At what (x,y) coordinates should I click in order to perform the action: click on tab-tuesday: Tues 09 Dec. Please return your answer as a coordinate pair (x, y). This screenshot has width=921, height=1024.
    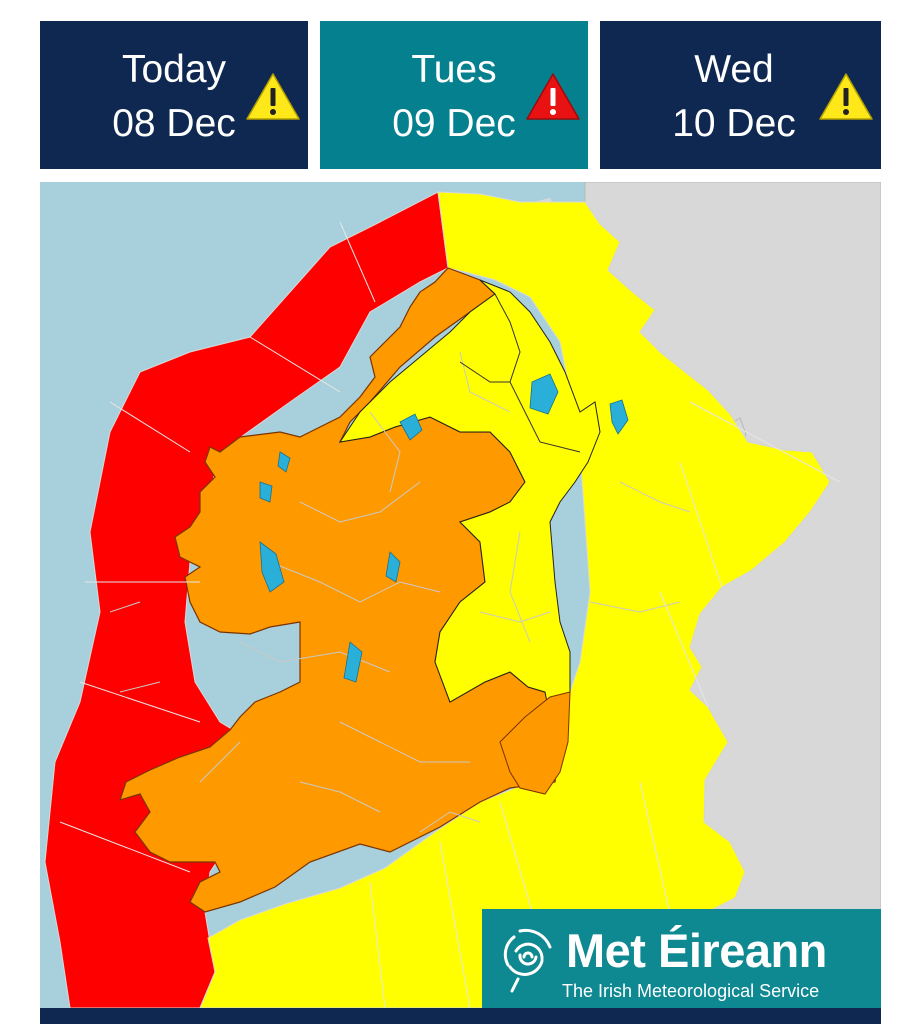
    Looking at the image, I should click on (454, 95).